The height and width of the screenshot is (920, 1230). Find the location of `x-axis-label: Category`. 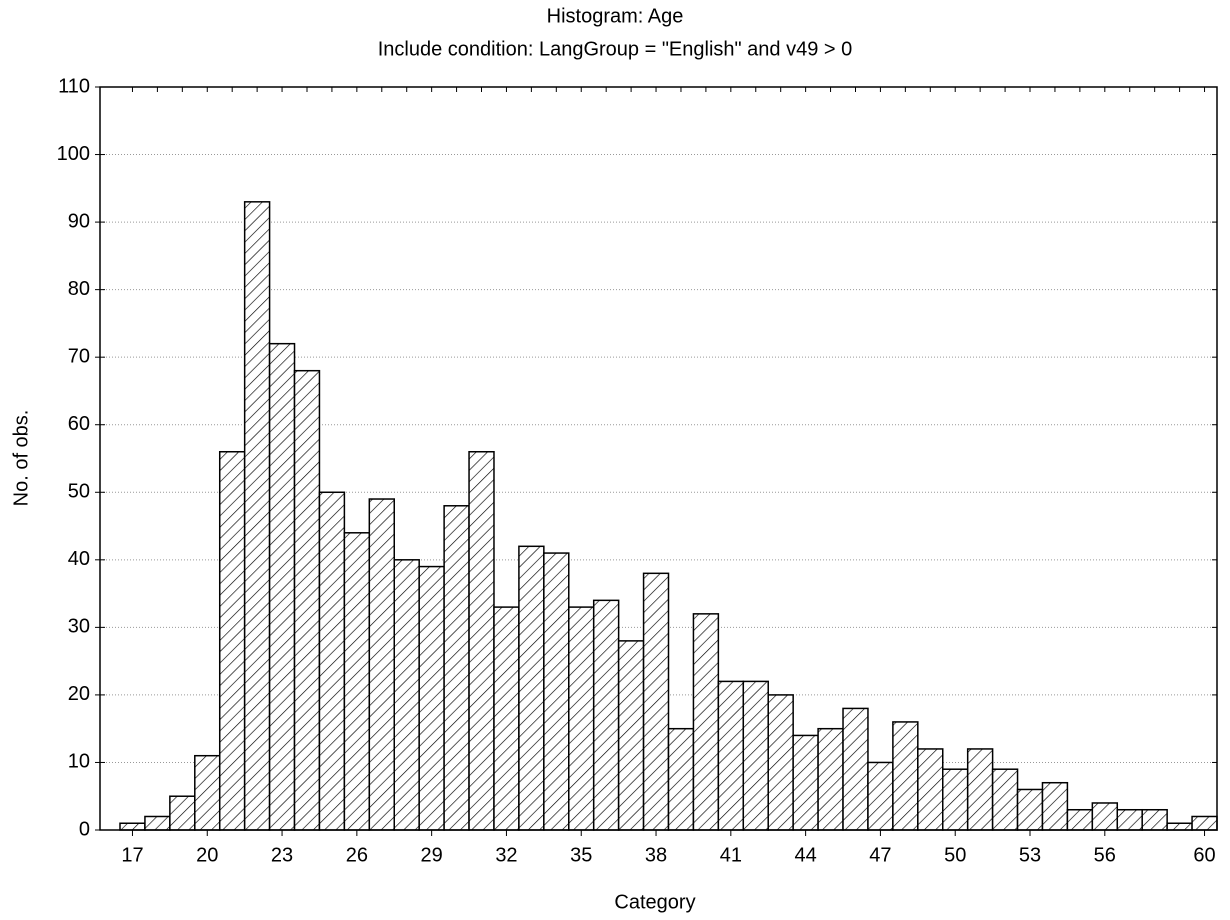

x-axis-label: Category is located at coordinates (654, 902).